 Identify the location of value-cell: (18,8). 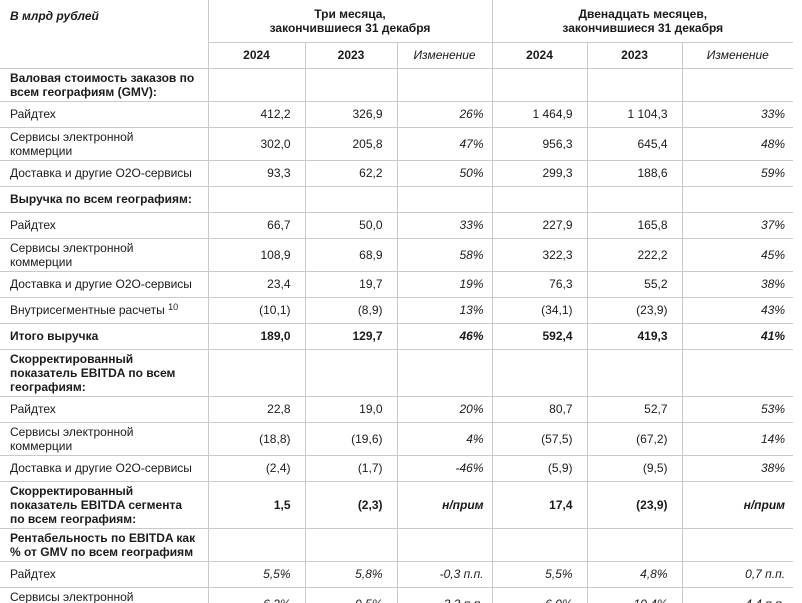
(256, 439).